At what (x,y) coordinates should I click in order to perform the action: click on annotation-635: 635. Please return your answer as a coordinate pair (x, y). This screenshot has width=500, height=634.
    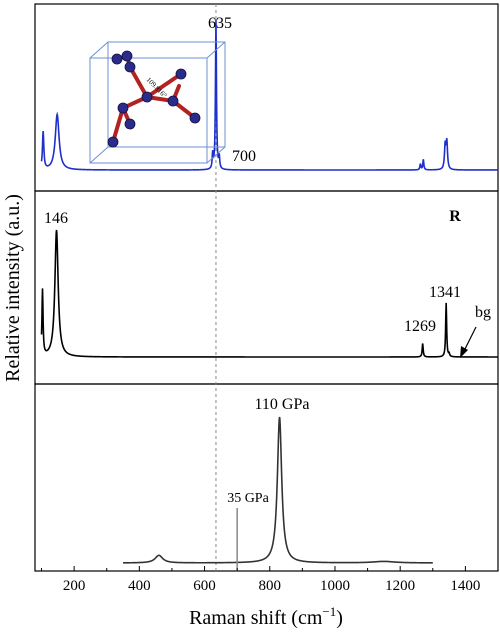
    Looking at the image, I should click on (220, 23).